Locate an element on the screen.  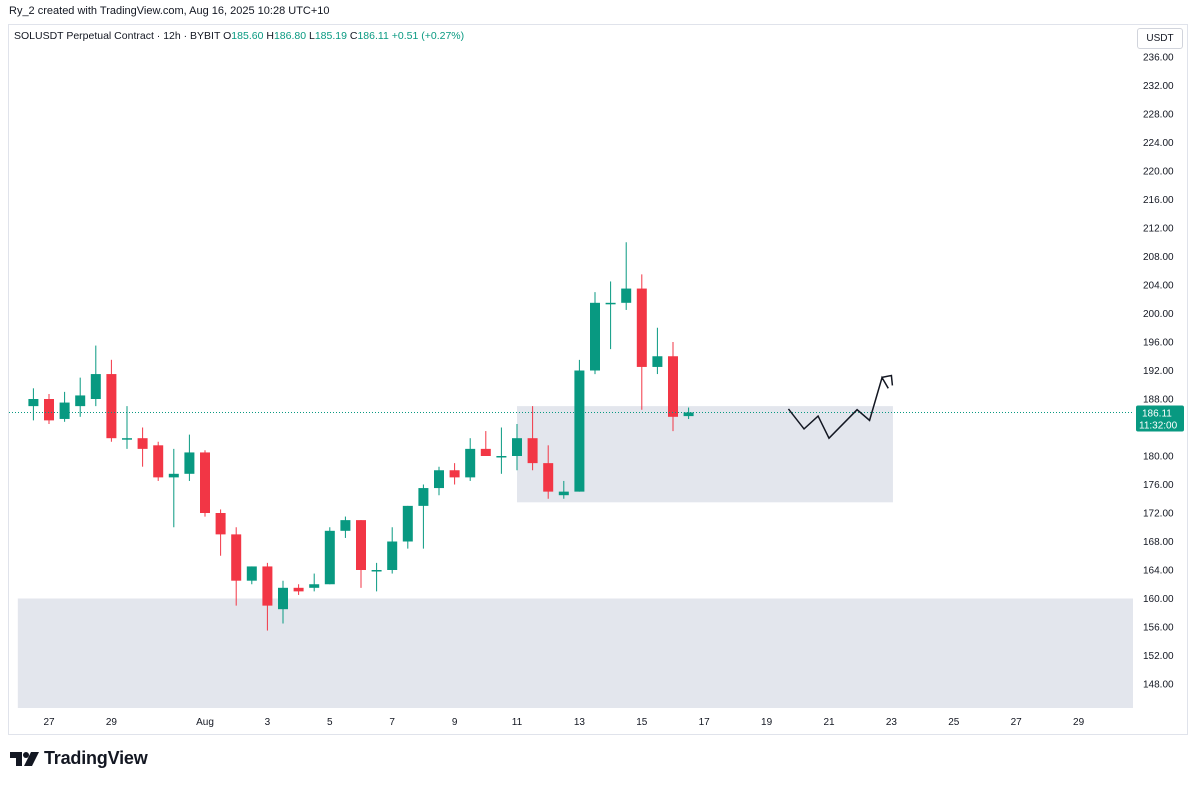
low-label: L is located at coordinates (311, 36).